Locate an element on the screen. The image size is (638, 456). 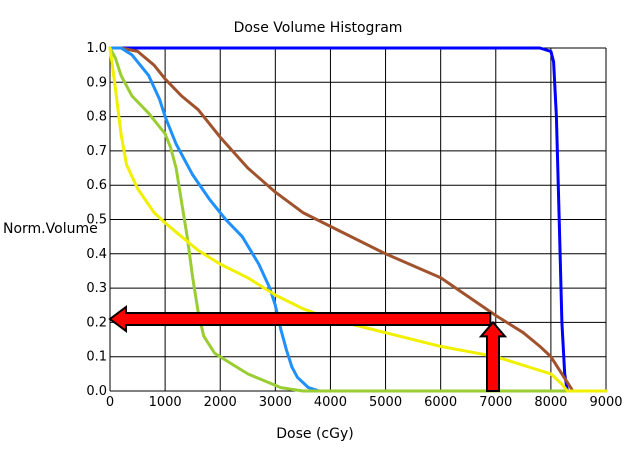
y-tick-label: 0.5 is located at coordinates (96, 220).